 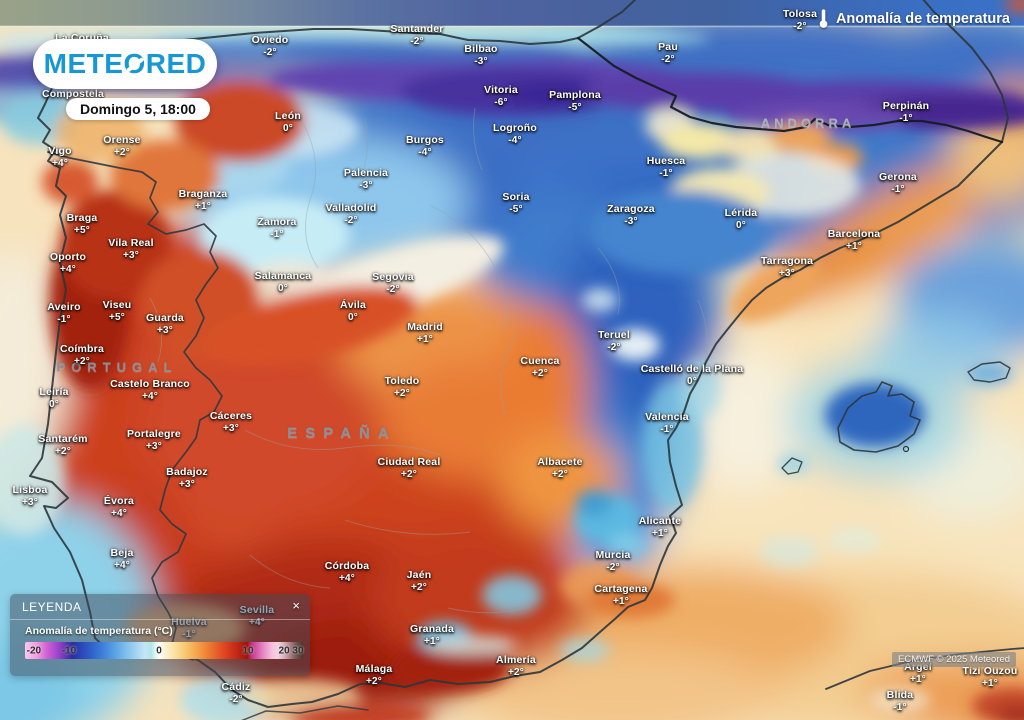 I want to click on legend-tick: -10, so click(x=69, y=650).